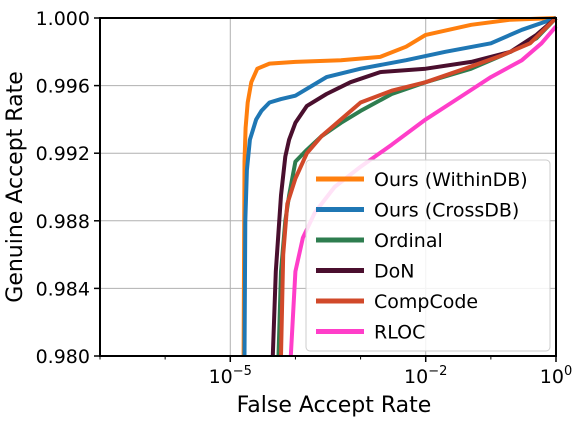 The height and width of the screenshot is (421, 582). Describe the element at coordinates (63, 289) in the screenshot. I see `y-tick-label-1: 0.984` at that location.